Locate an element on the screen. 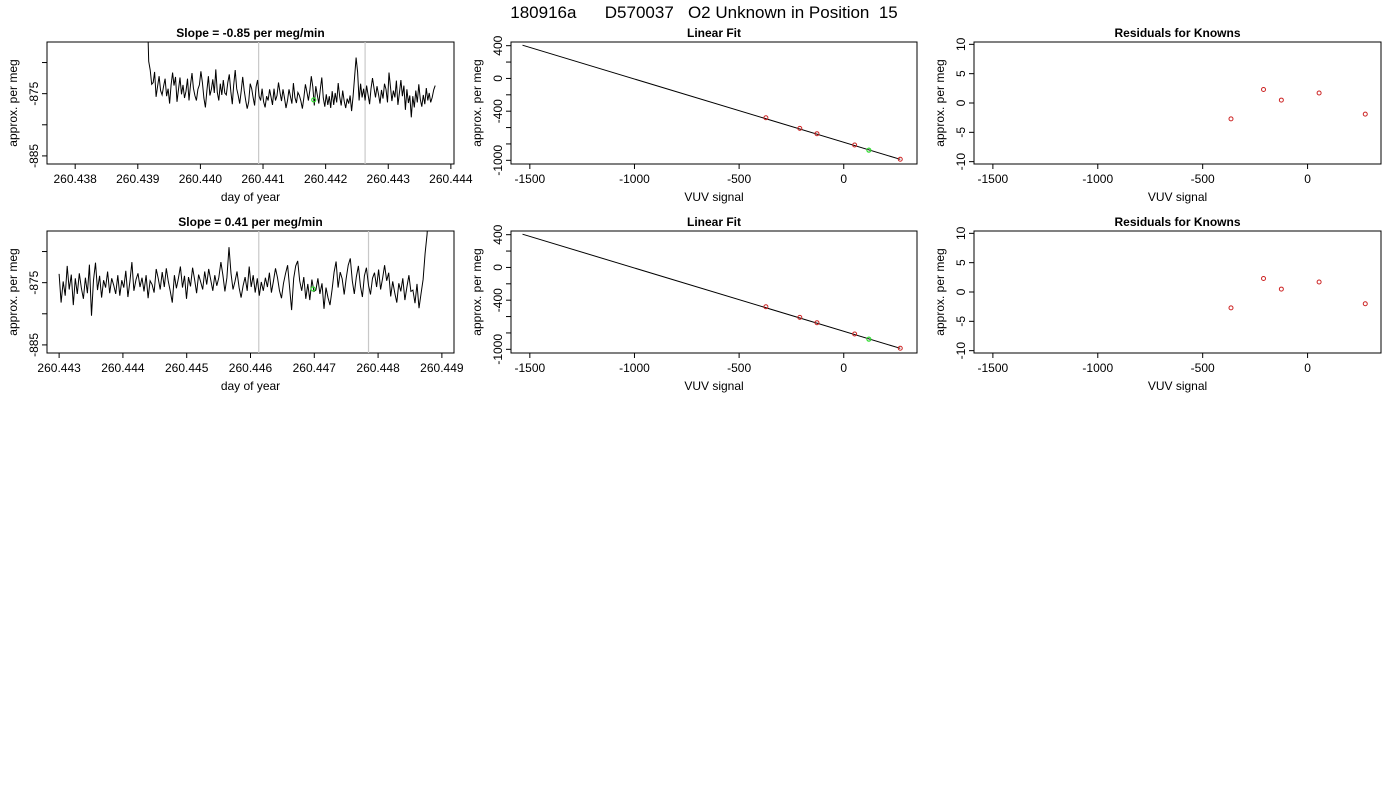  x-tick-label: 260.441 is located at coordinates (263, 179).